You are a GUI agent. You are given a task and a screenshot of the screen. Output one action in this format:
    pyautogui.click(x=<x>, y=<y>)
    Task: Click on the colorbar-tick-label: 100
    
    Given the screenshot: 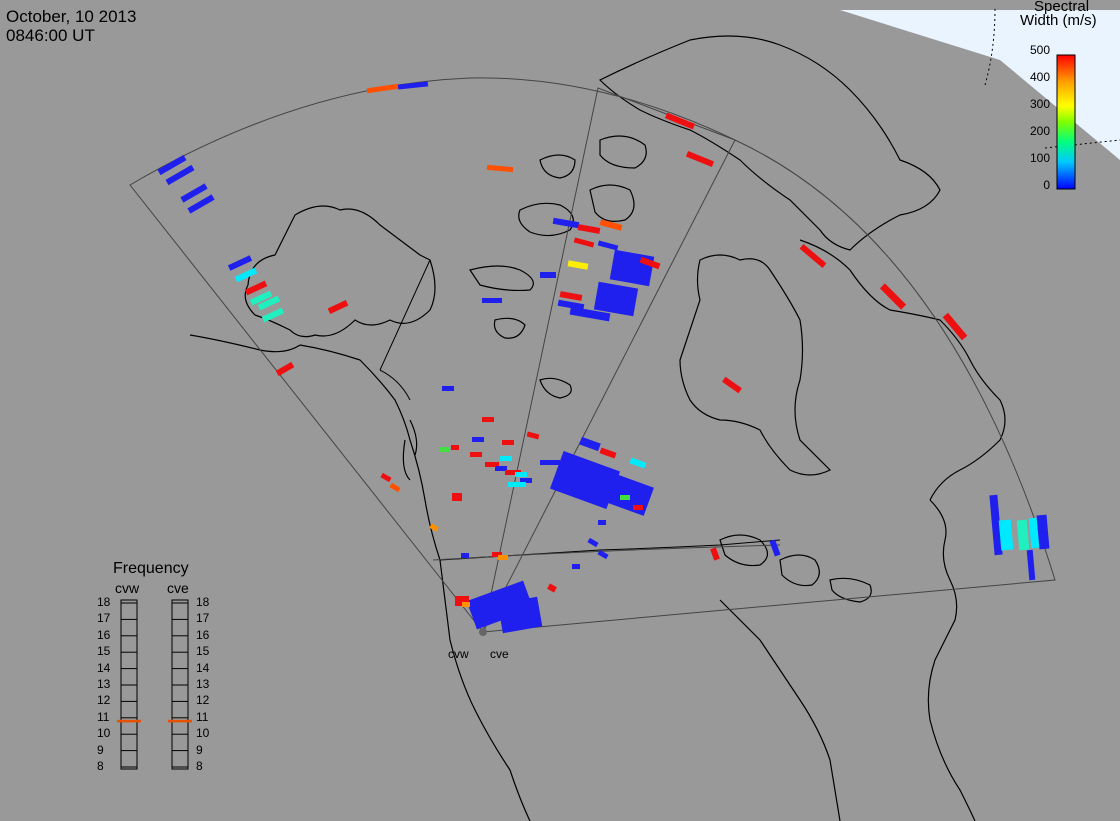 What is the action you would take?
    pyautogui.click(x=1039, y=158)
    